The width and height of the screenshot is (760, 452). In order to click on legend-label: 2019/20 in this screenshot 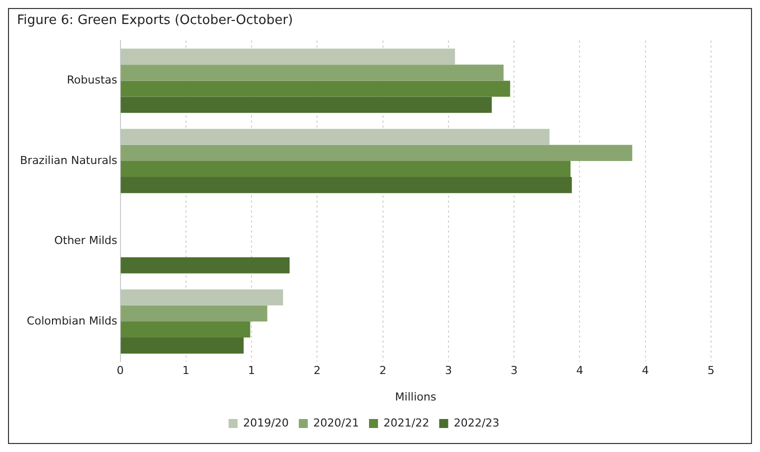, I will do `click(266, 423)`.